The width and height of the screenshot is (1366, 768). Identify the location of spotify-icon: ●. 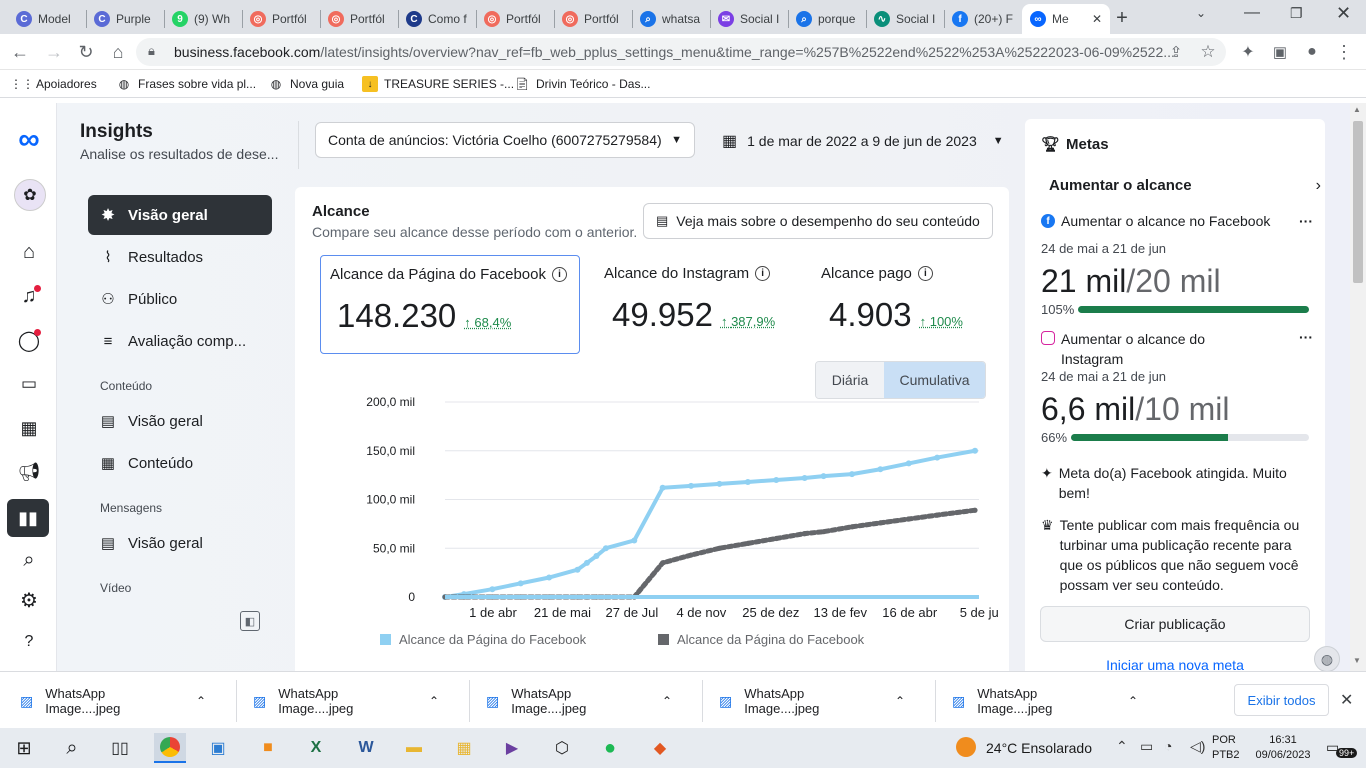
(610, 747).